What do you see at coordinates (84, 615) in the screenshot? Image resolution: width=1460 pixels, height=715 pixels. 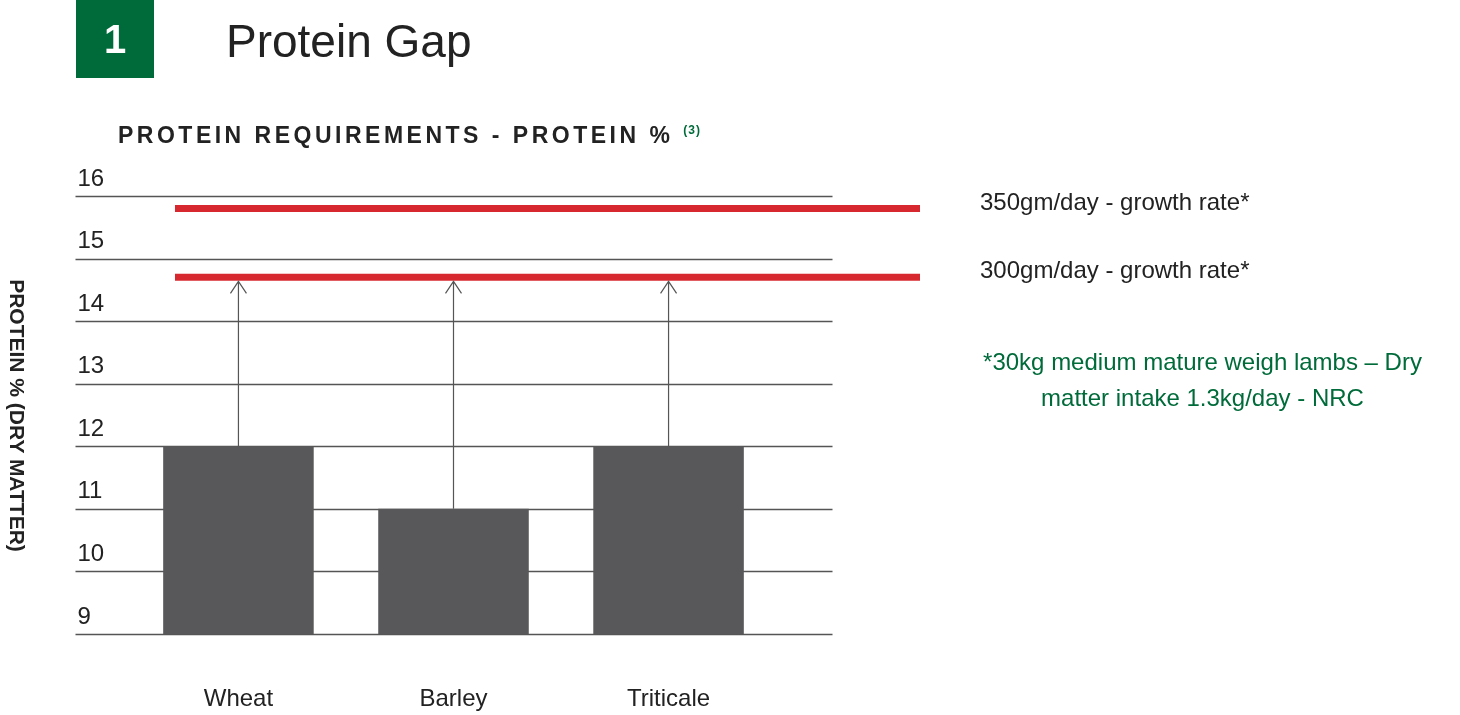 I see `y-tick-label: 9` at bounding box center [84, 615].